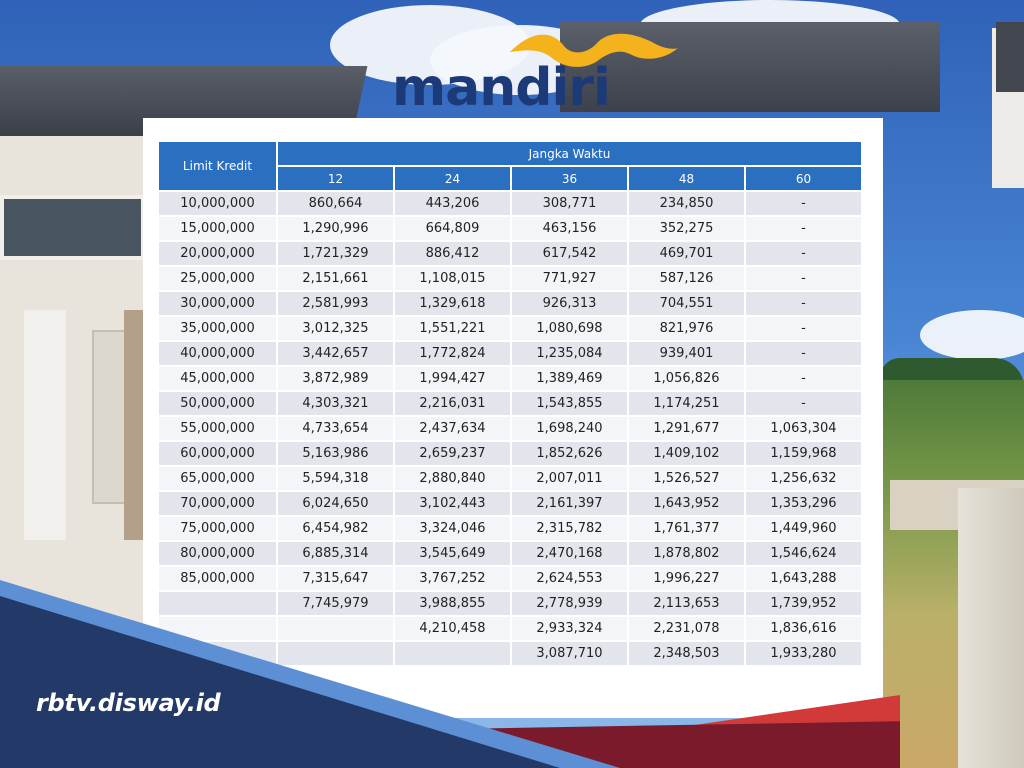 Image resolution: width=1024 pixels, height=768 pixels. I want to click on installment-cell: 1,551,221, so click(452, 328).